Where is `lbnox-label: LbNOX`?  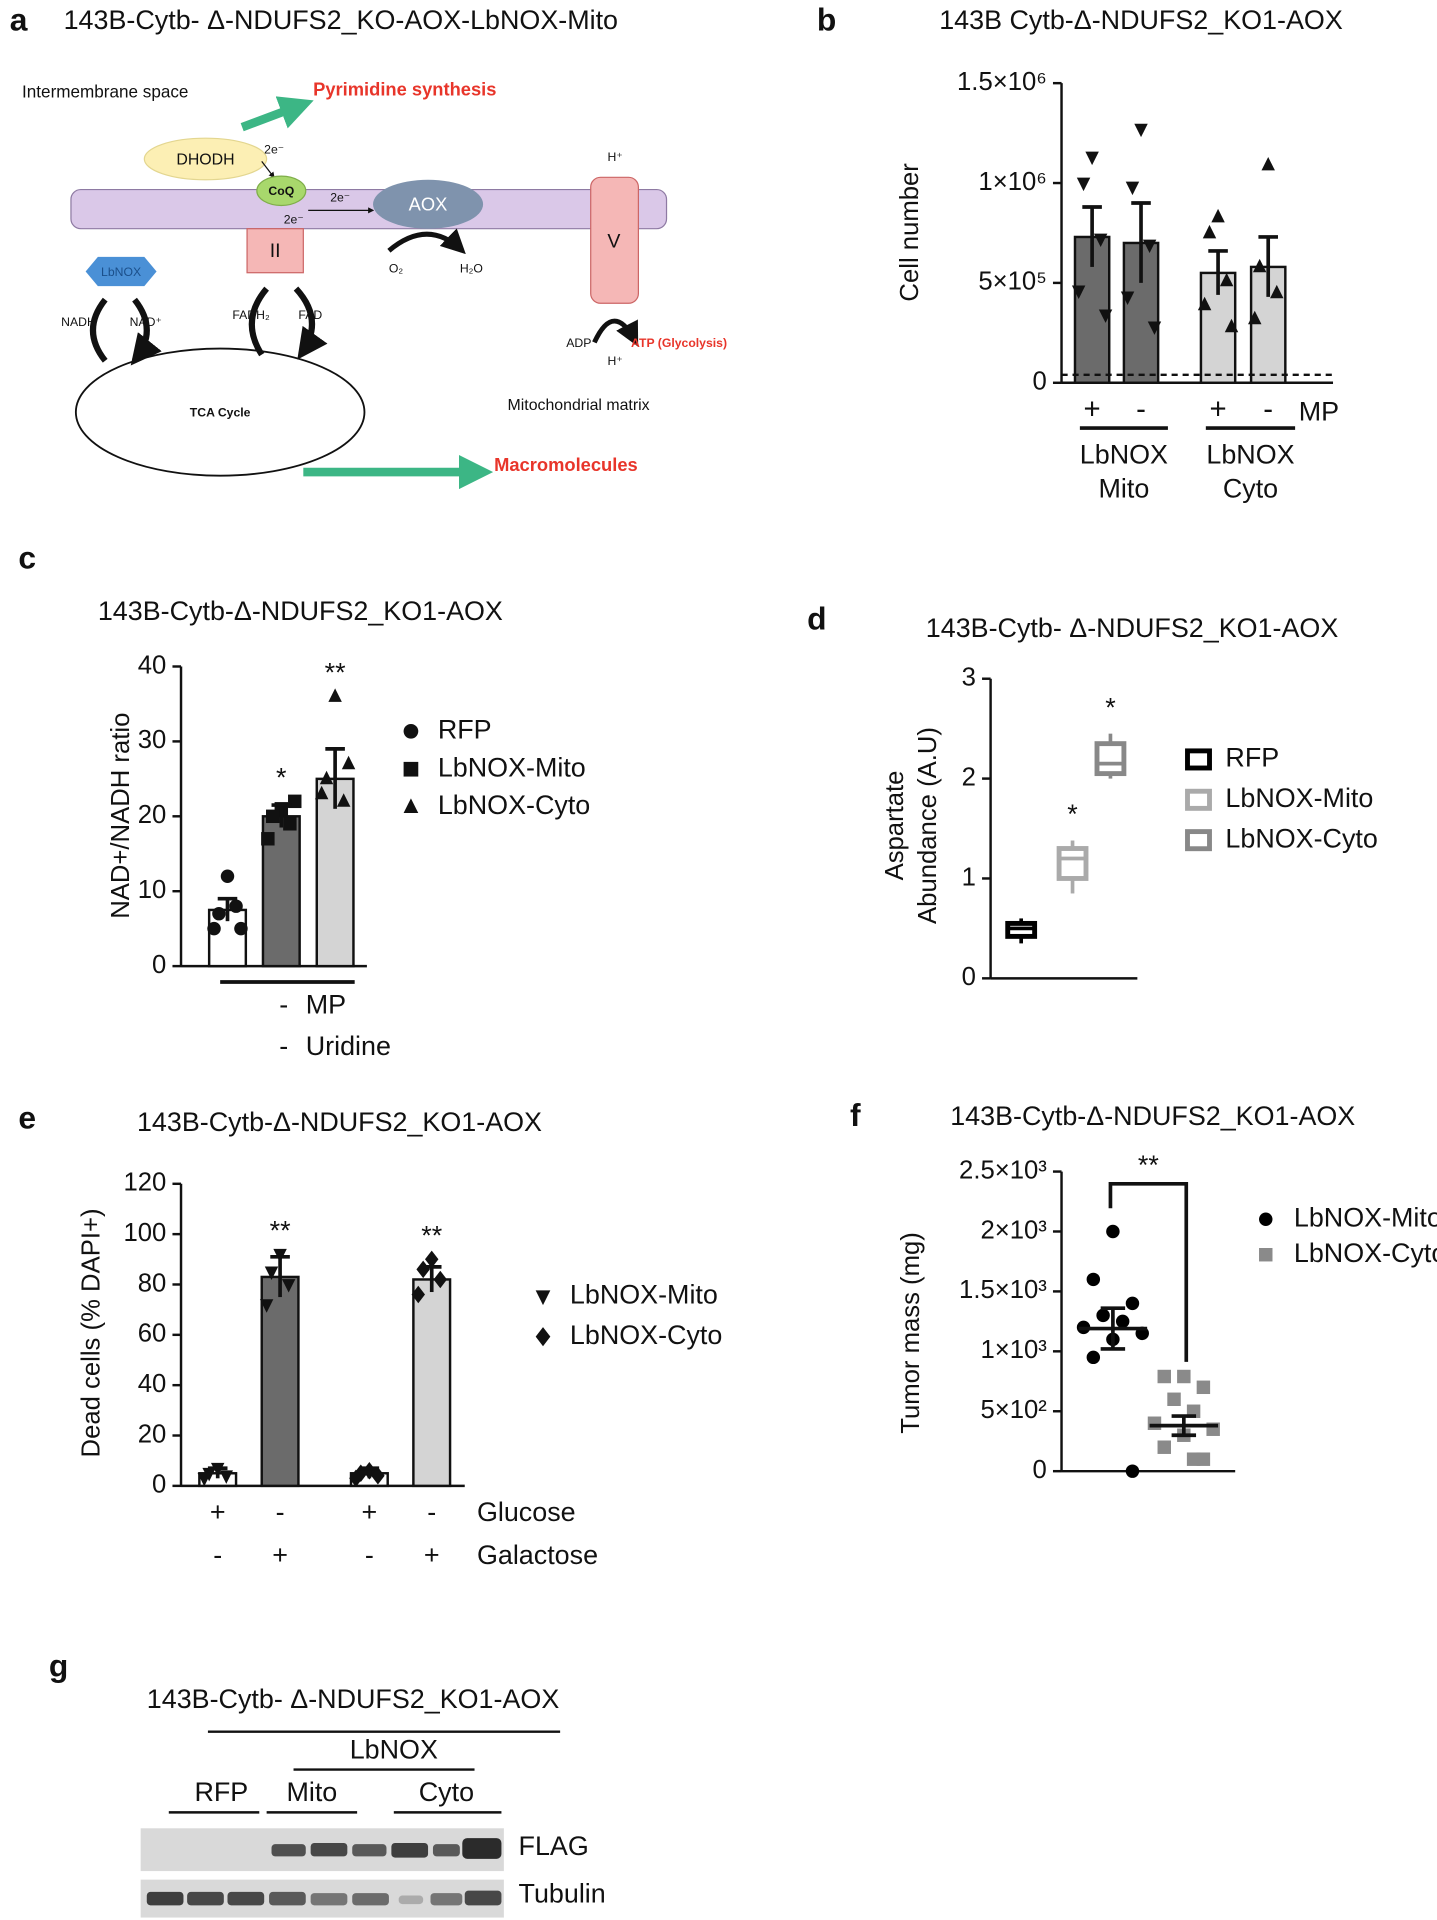
lbnox-label: LbNOX is located at coordinates (121, 272).